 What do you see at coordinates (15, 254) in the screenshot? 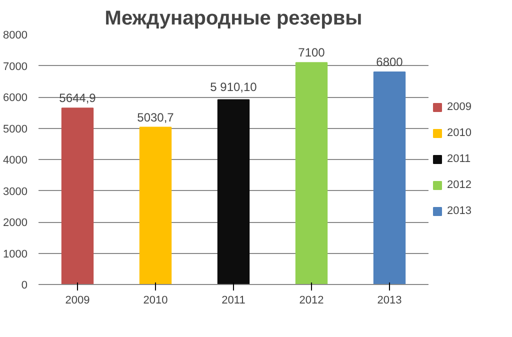
I see `y-tick-label: 1000` at bounding box center [15, 254].